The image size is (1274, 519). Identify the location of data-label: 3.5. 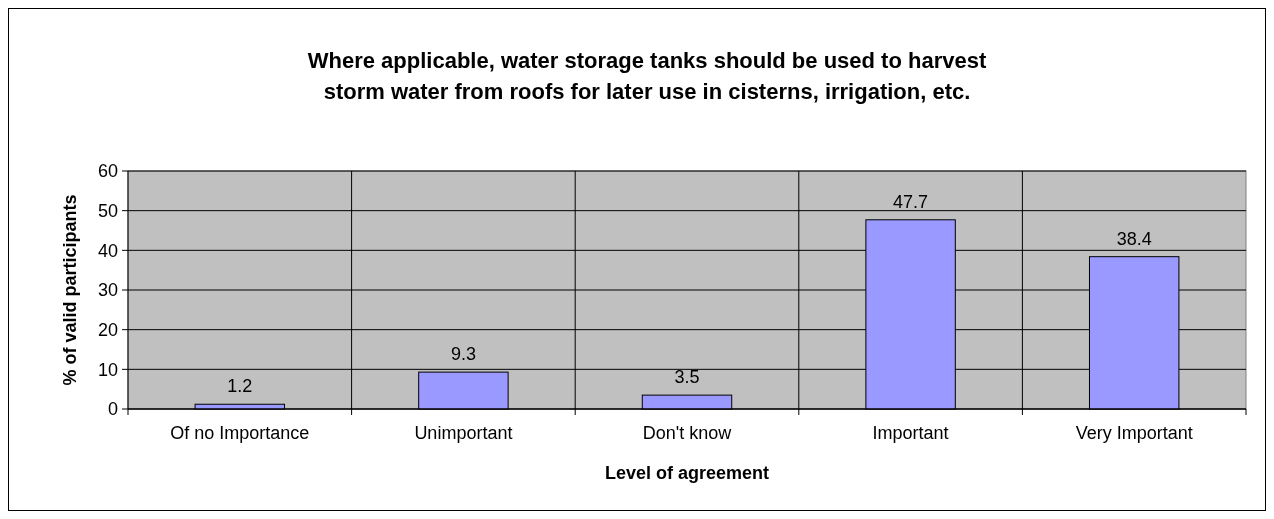
(687, 377).